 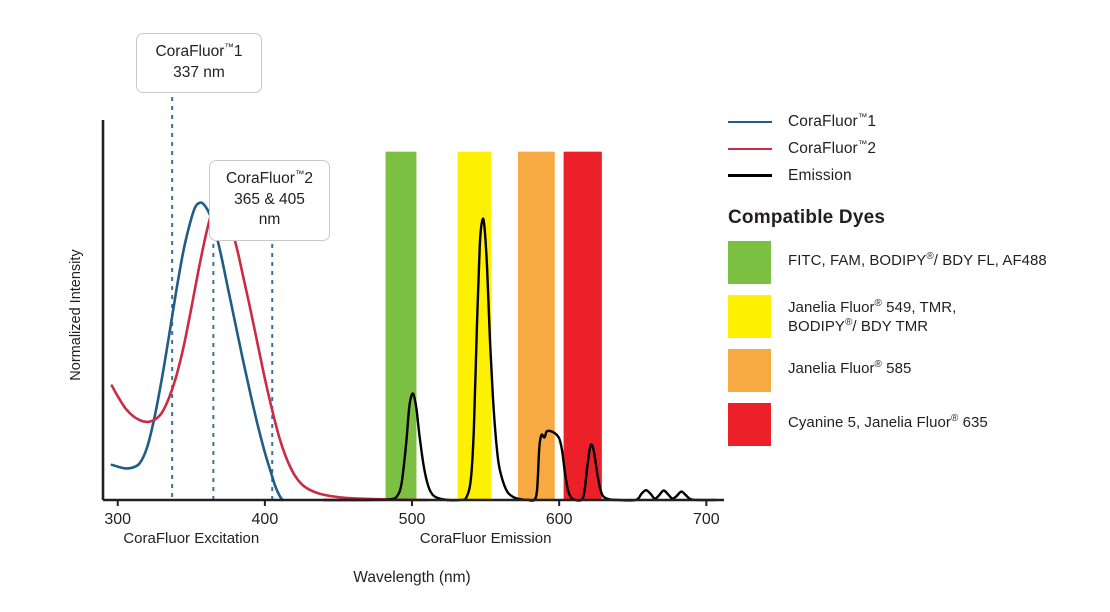 What do you see at coordinates (706, 519) in the screenshot?
I see `x-tick-label-700: 700` at bounding box center [706, 519].